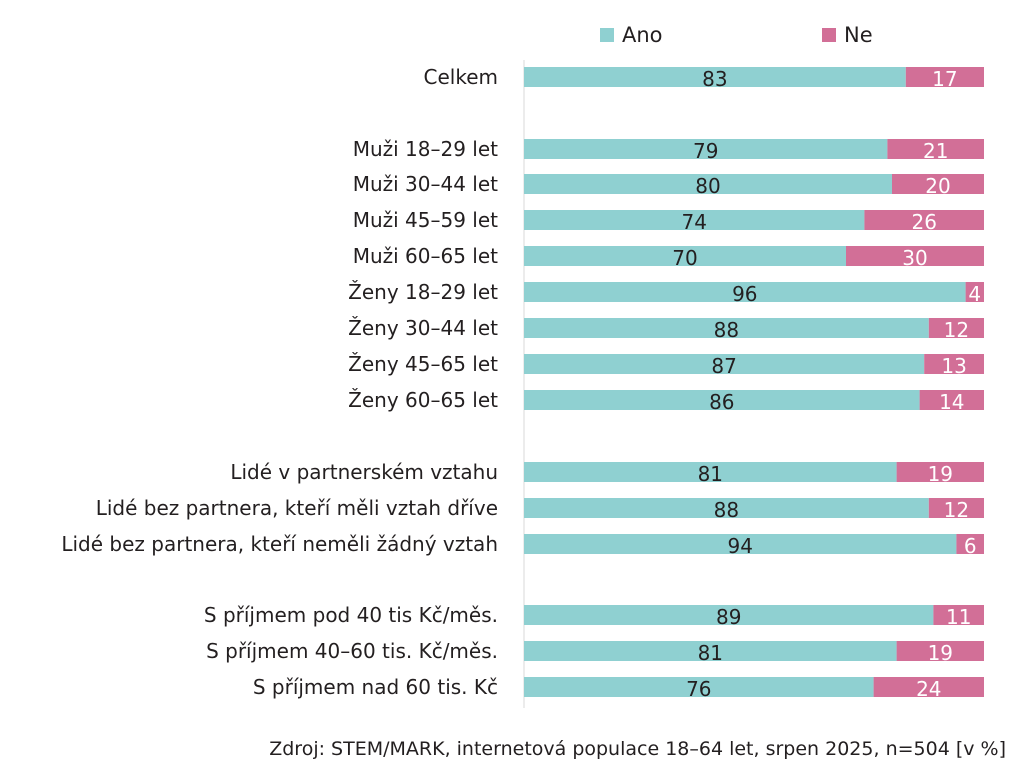 This screenshot has height=775, width=1024. What do you see at coordinates (829, 35) in the screenshot?
I see `legend-swatch-ne` at bounding box center [829, 35].